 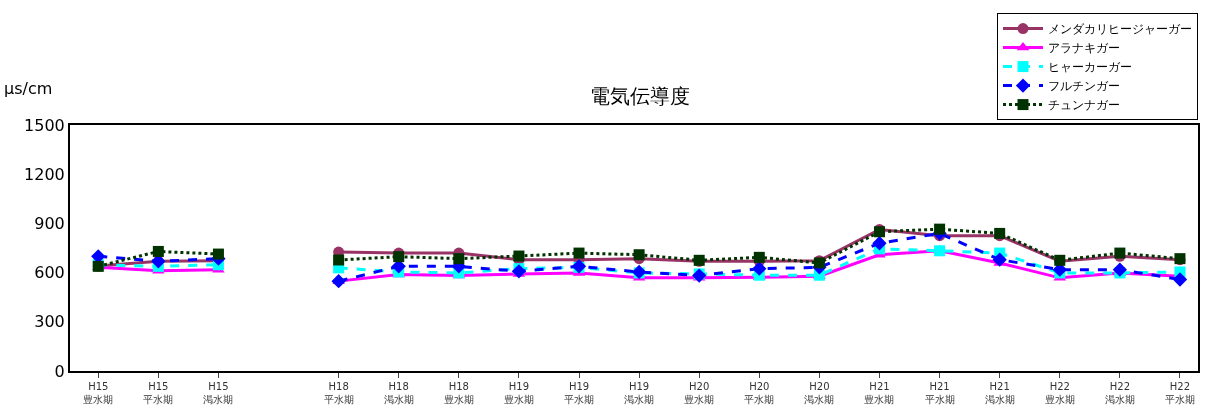 What do you see at coordinates (49, 273) in the screenshot?
I see `y-tick-label: 600` at bounding box center [49, 273].